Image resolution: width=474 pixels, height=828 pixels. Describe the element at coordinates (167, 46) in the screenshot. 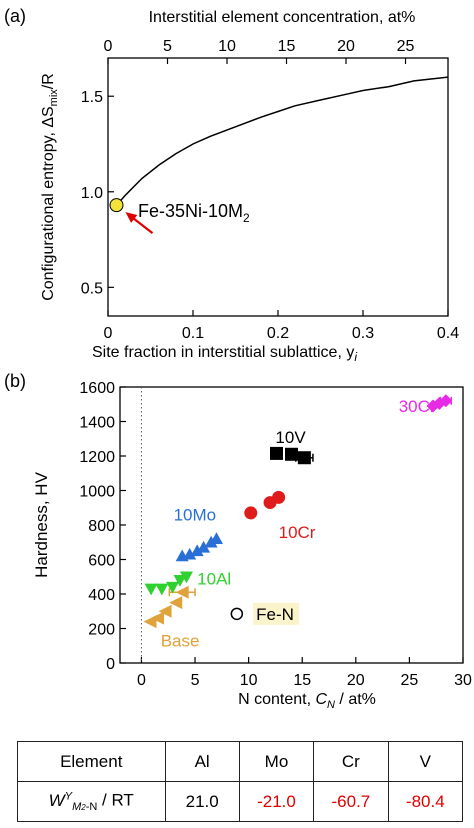

I see `top-tick-label: 5` at that location.